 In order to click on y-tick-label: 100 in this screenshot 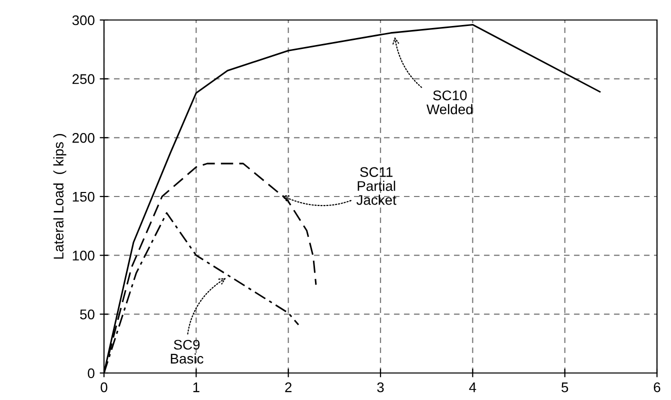, I will do `click(83, 255)`.